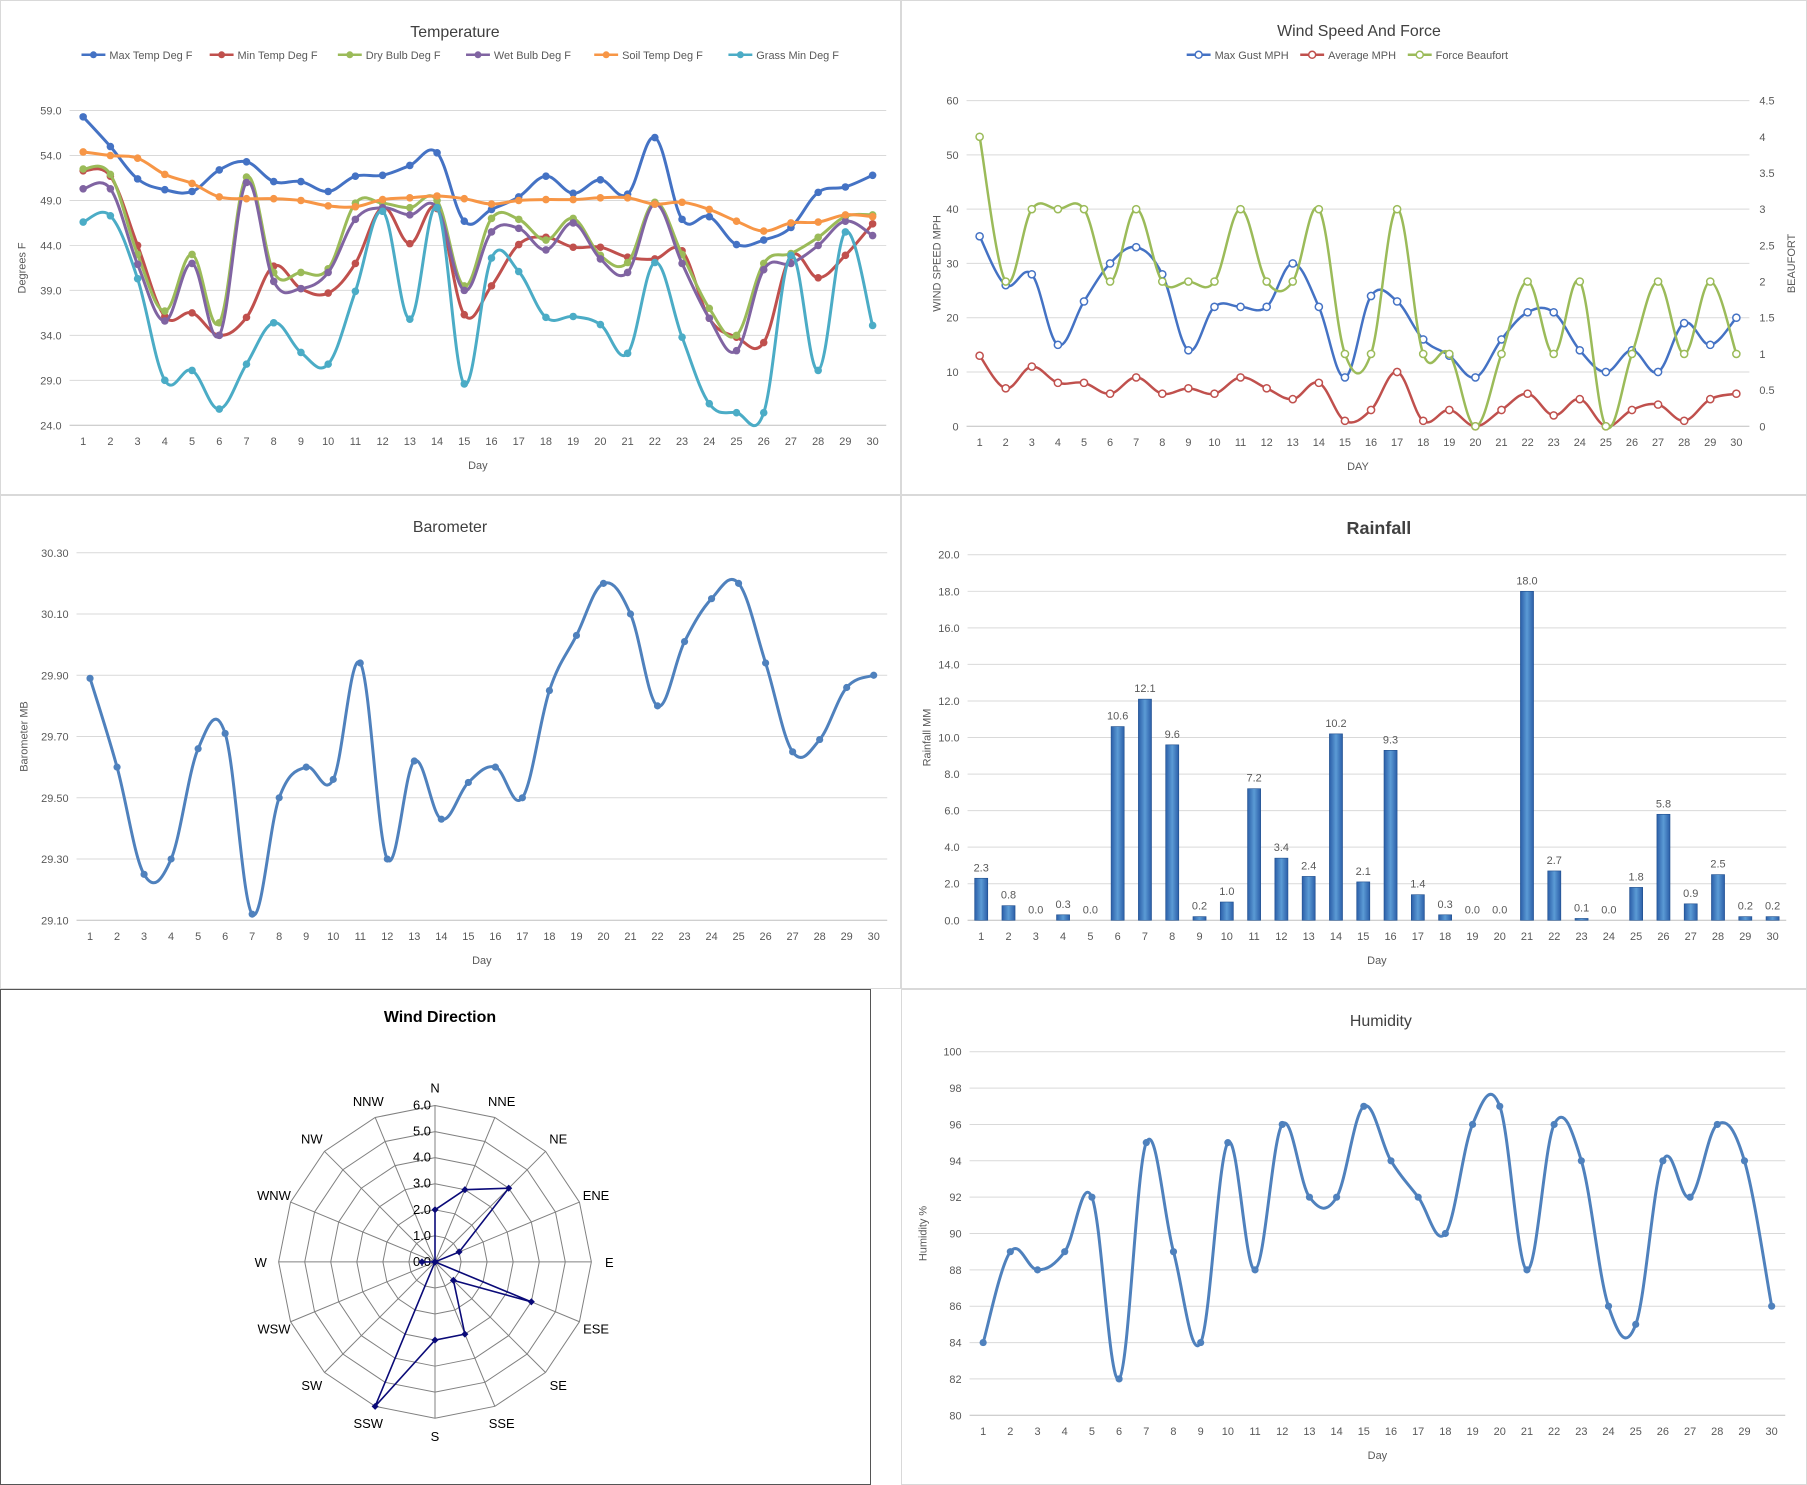  What do you see at coordinates (1636, 877) in the screenshot?
I see `data-label: 1.8` at bounding box center [1636, 877].